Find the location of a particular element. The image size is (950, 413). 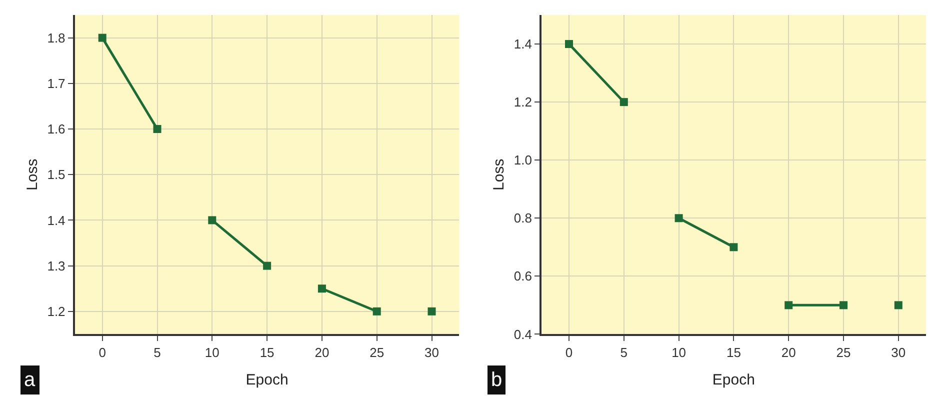

y-tick-label: 0.8 is located at coordinates (523, 218).